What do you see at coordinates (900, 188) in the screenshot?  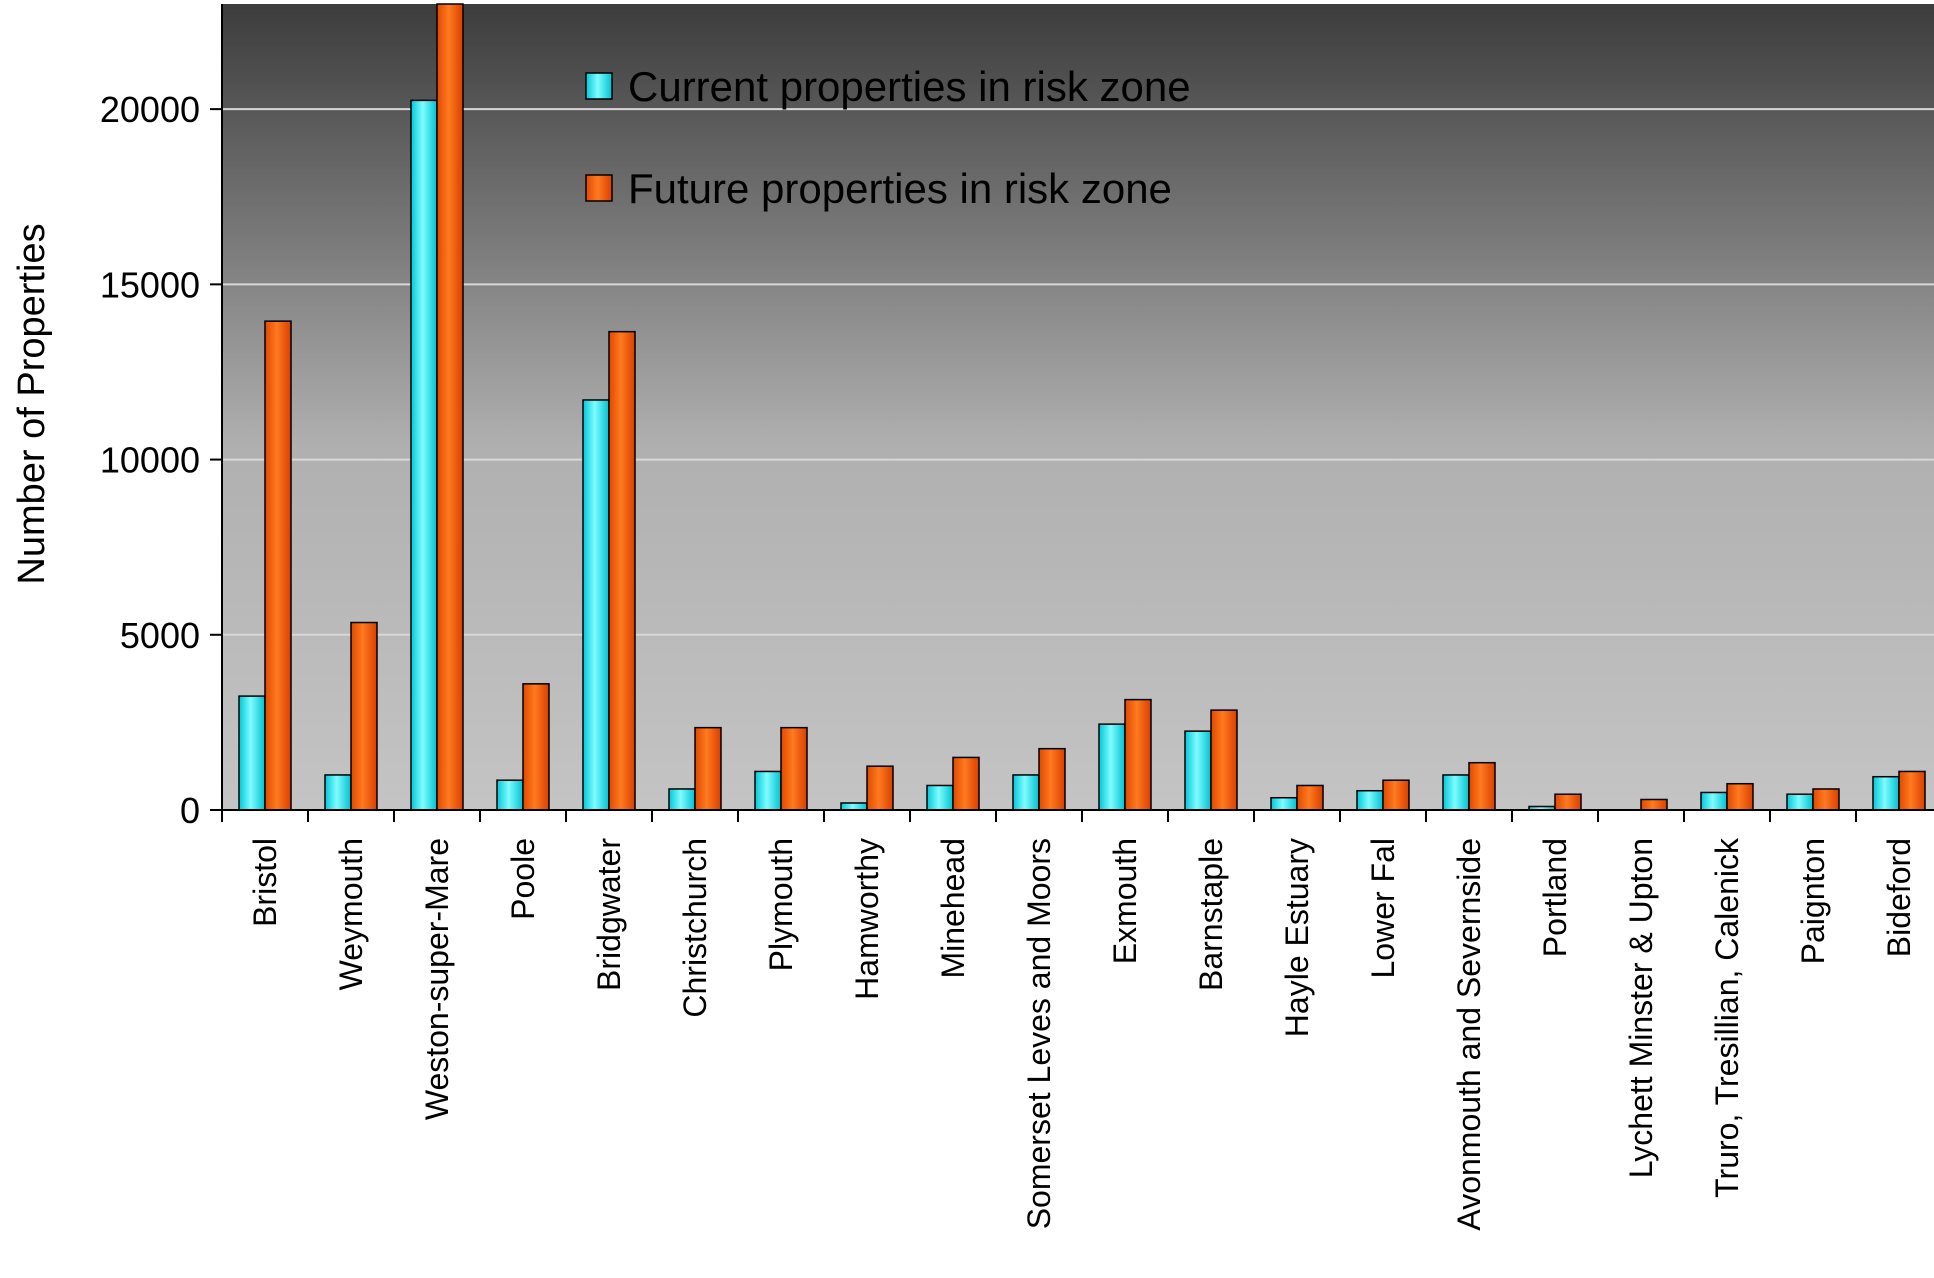 I see `legend-label-future: Future properties in risk zone` at bounding box center [900, 188].